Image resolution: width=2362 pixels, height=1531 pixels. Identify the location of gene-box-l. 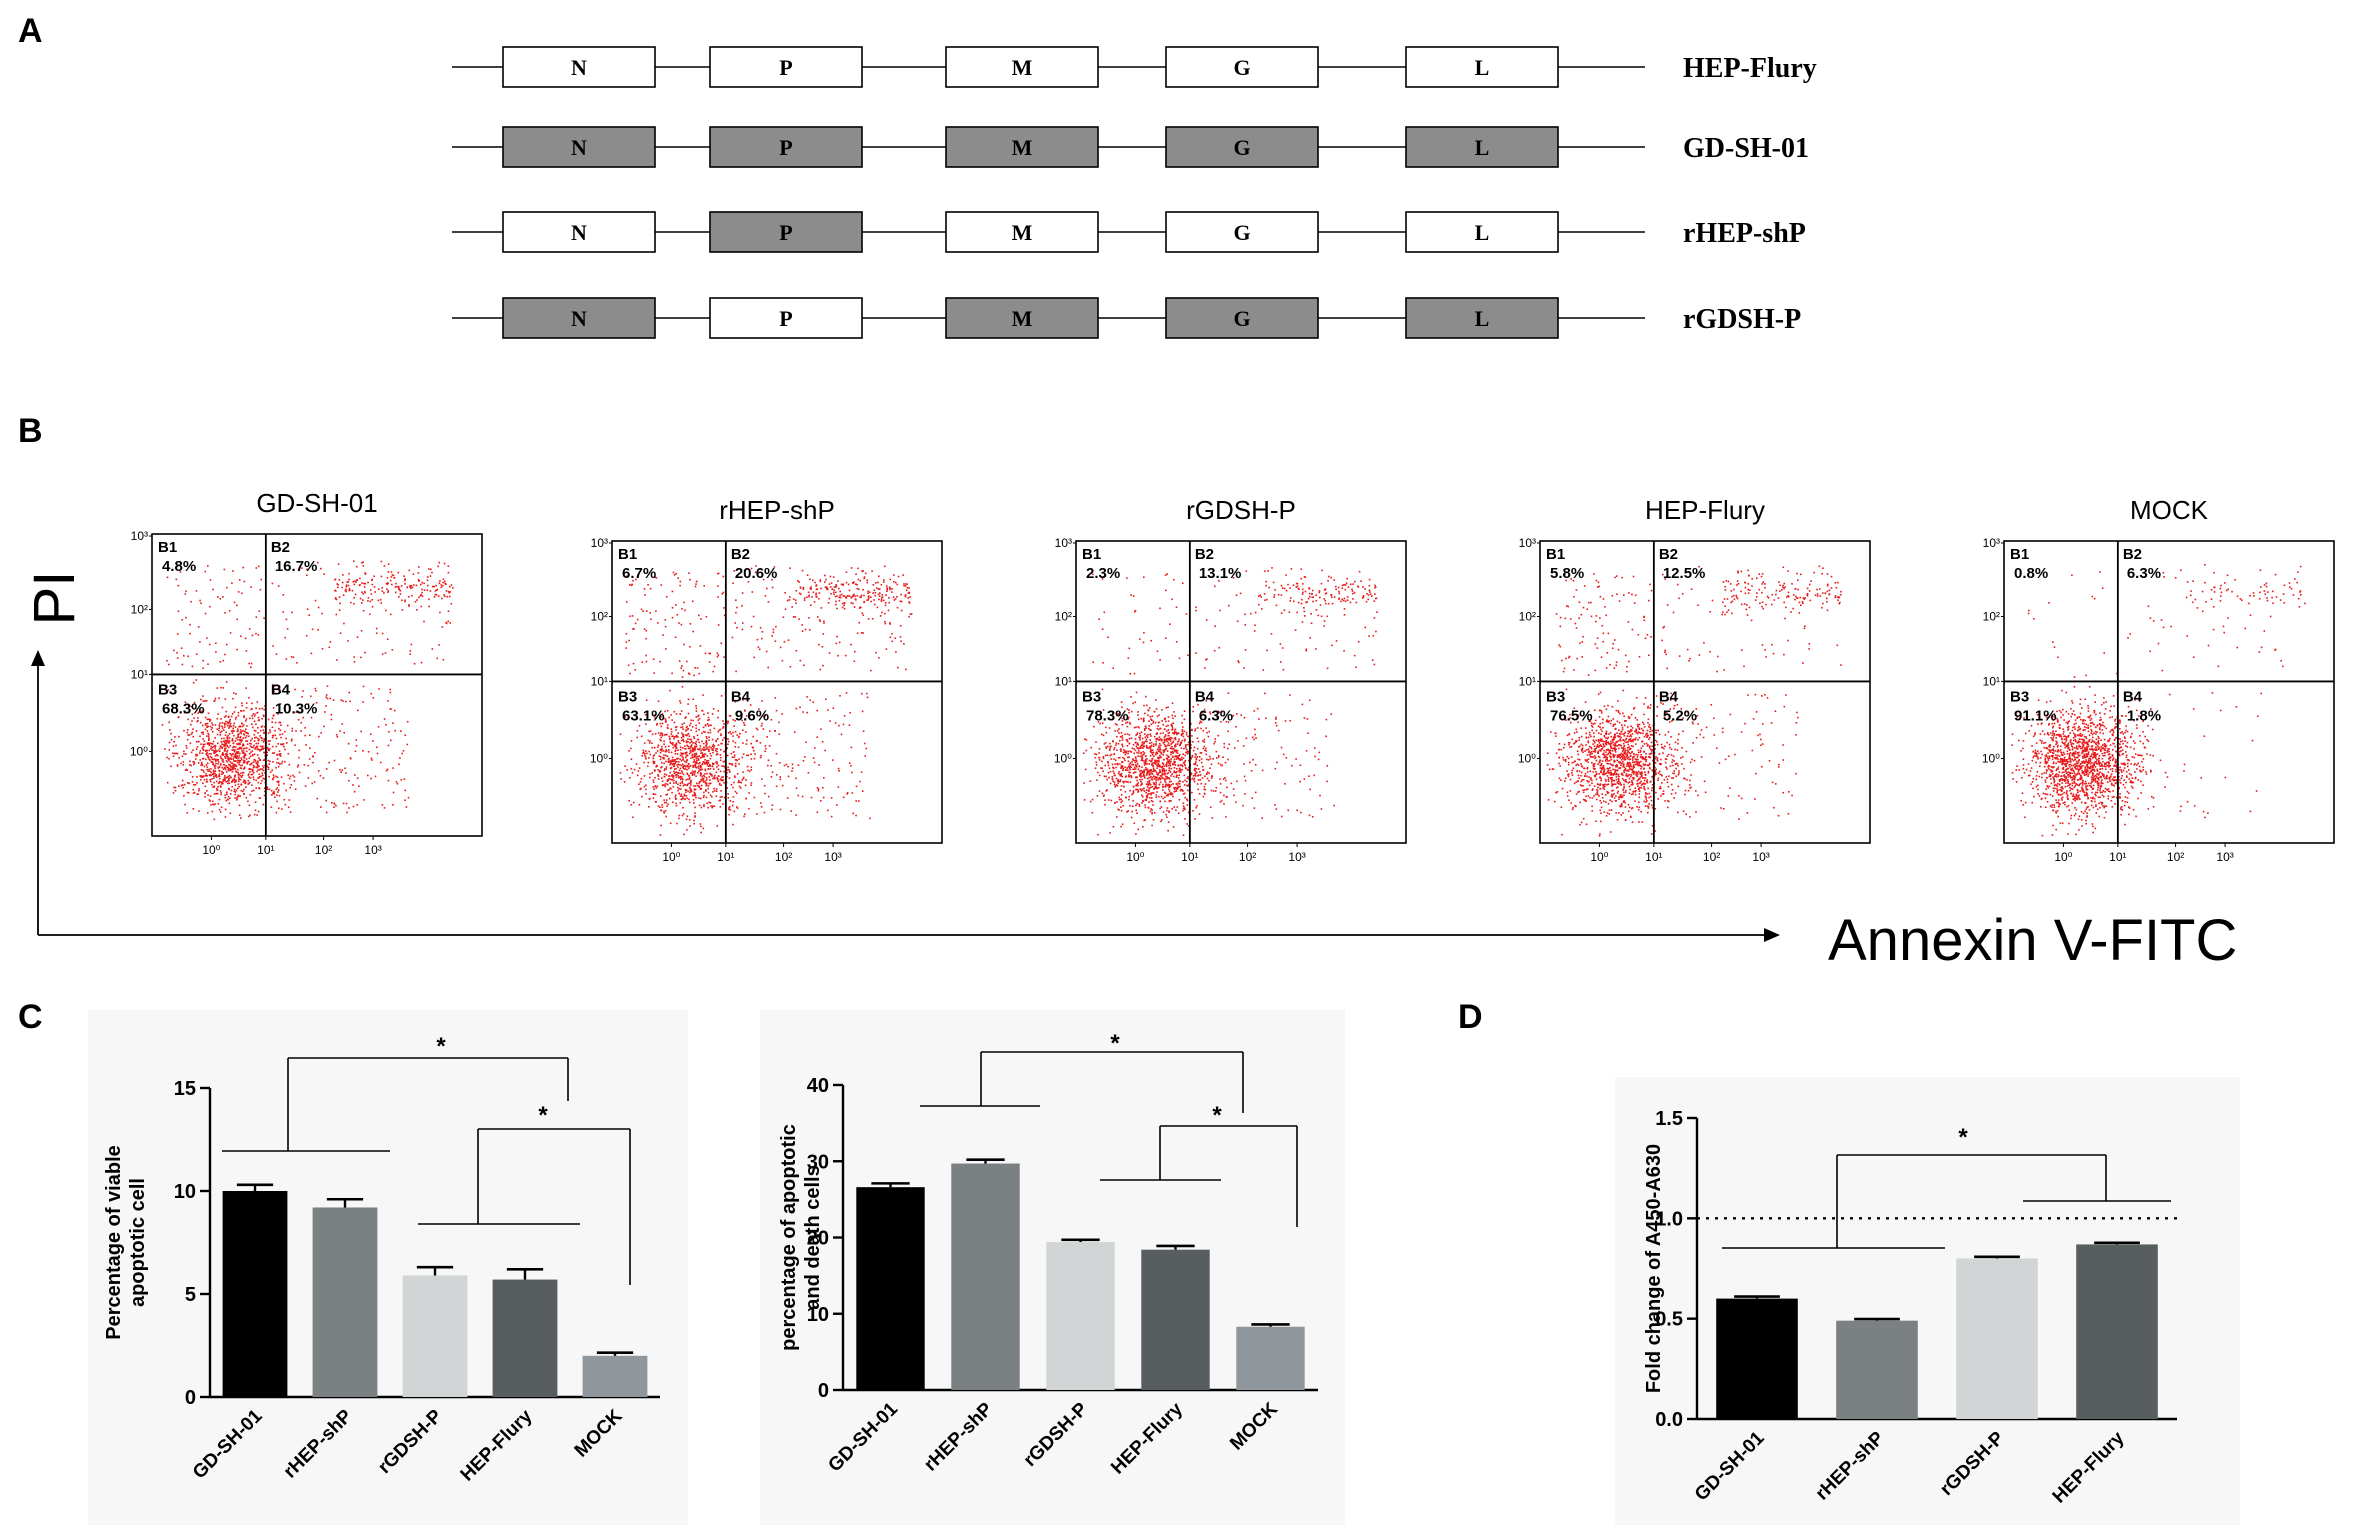
(1482, 147).